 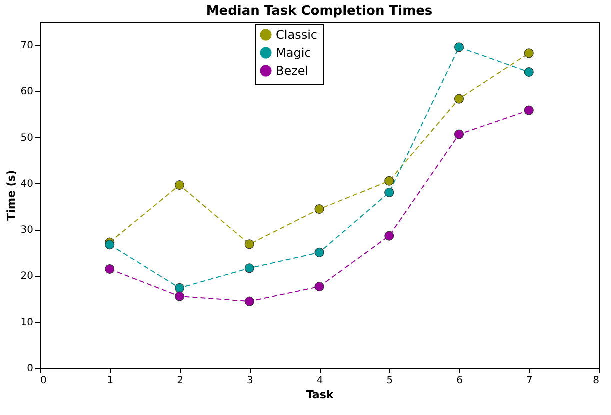 I want to click on x-tick-label: 6, so click(x=459, y=381).